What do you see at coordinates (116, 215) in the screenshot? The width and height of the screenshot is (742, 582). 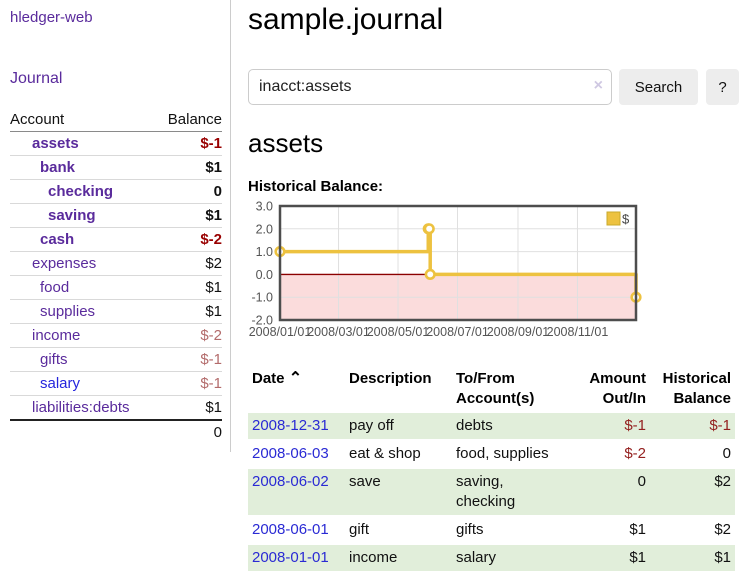 I see `account-row: saving $1` at bounding box center [116, 215].